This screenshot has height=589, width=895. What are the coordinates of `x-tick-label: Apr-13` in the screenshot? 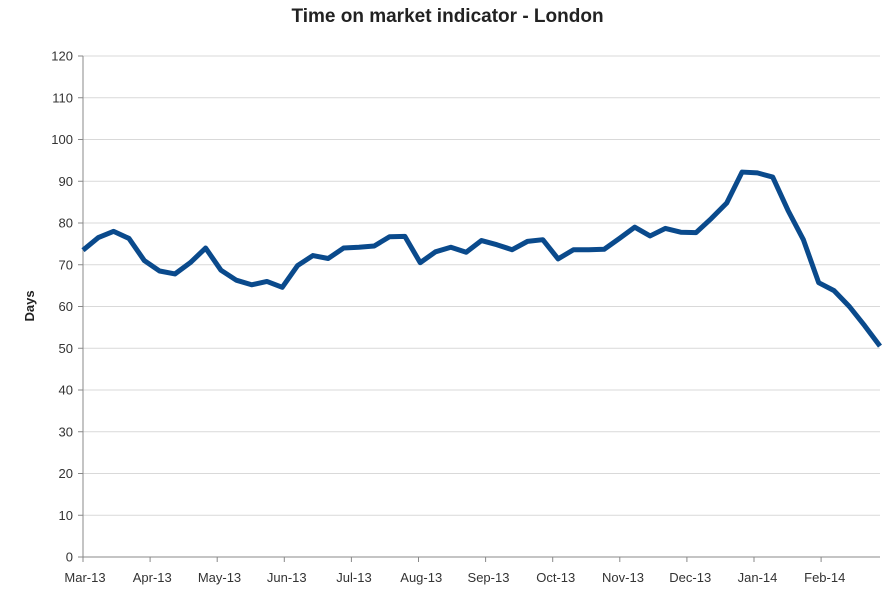 It's located at (152, 577).